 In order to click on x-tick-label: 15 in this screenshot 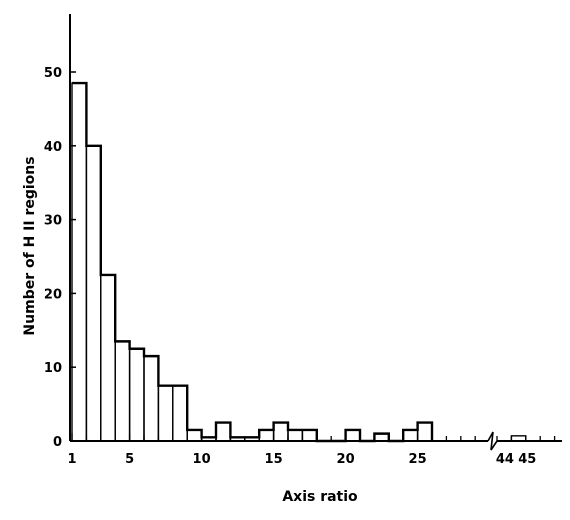, I will do `click(274, 459)`.